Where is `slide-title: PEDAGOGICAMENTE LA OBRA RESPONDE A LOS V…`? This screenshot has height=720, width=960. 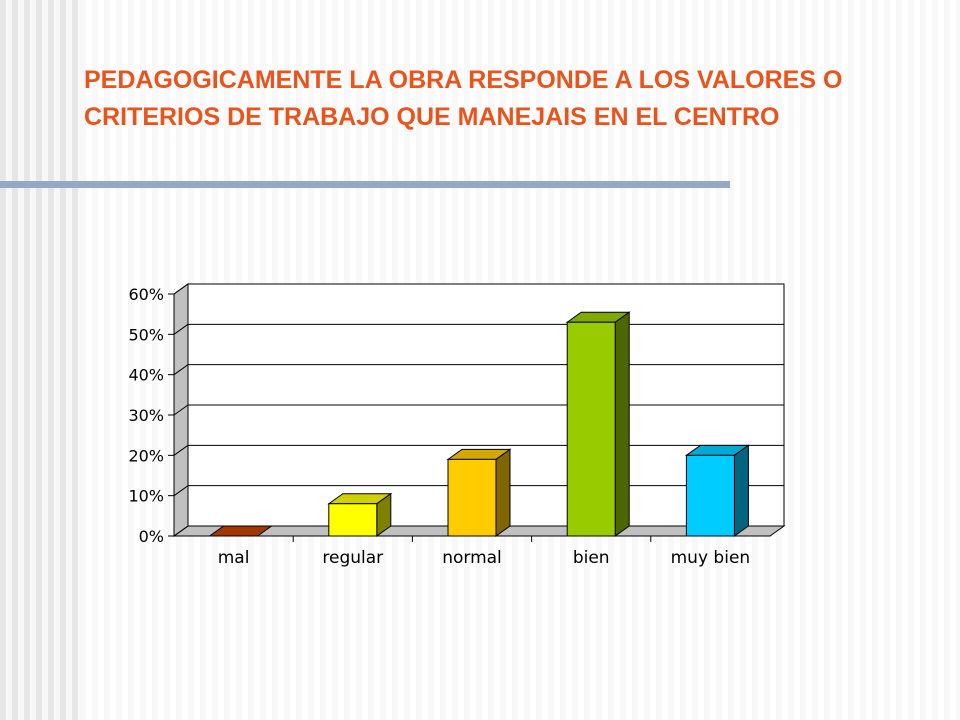 slide-title: PEDAGOGICAMENTE LA OBRA RESPONDE A LOS V… is located at coordinates (463, 98).